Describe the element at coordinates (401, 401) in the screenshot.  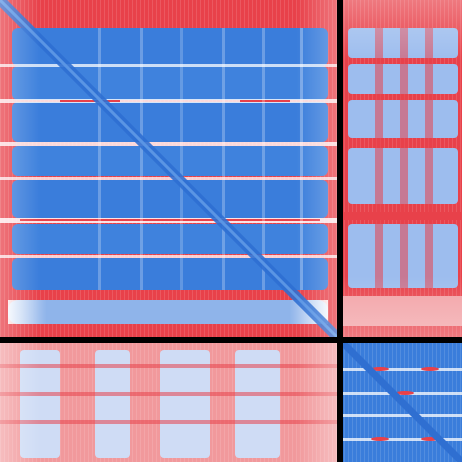
I see `panel-bottom-right` at that location.